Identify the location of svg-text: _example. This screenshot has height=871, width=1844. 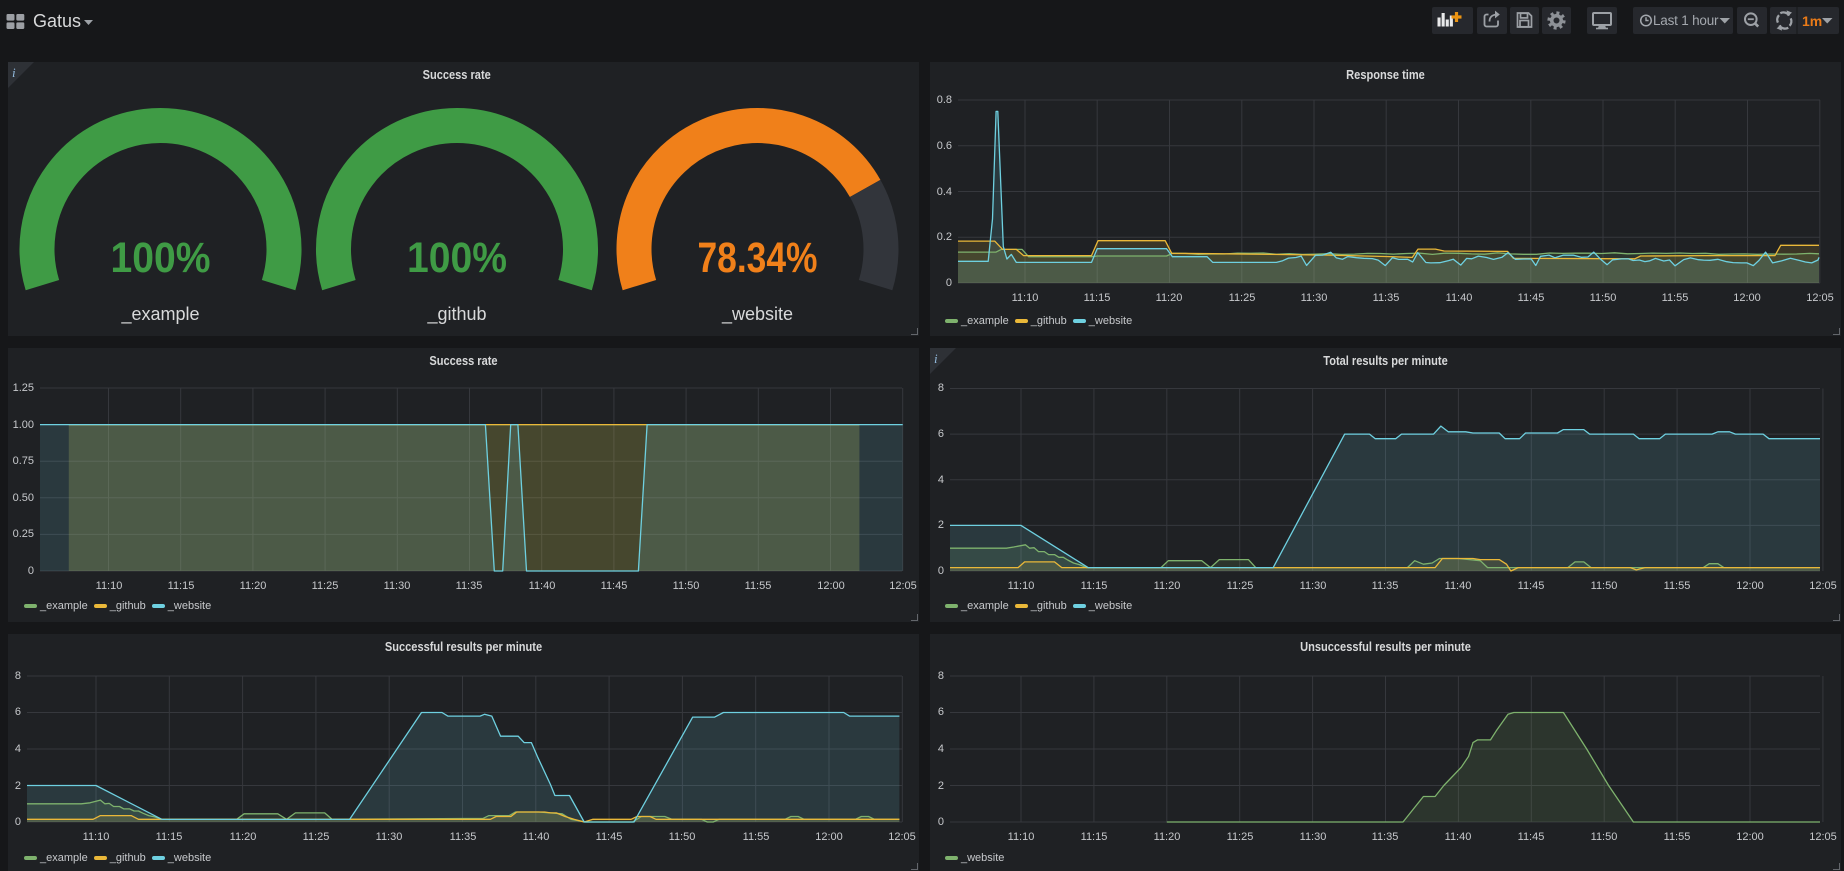
(159, 314).